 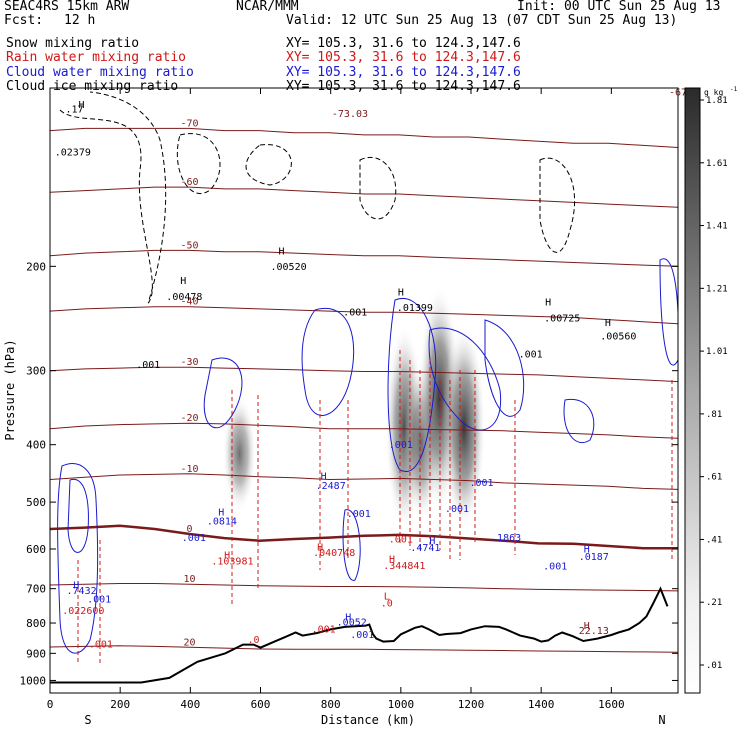 What do you see at coordinates (36, 266) in the screenshot?
I see `y-tick-label-0: 200` at bounding box center [36, 266].